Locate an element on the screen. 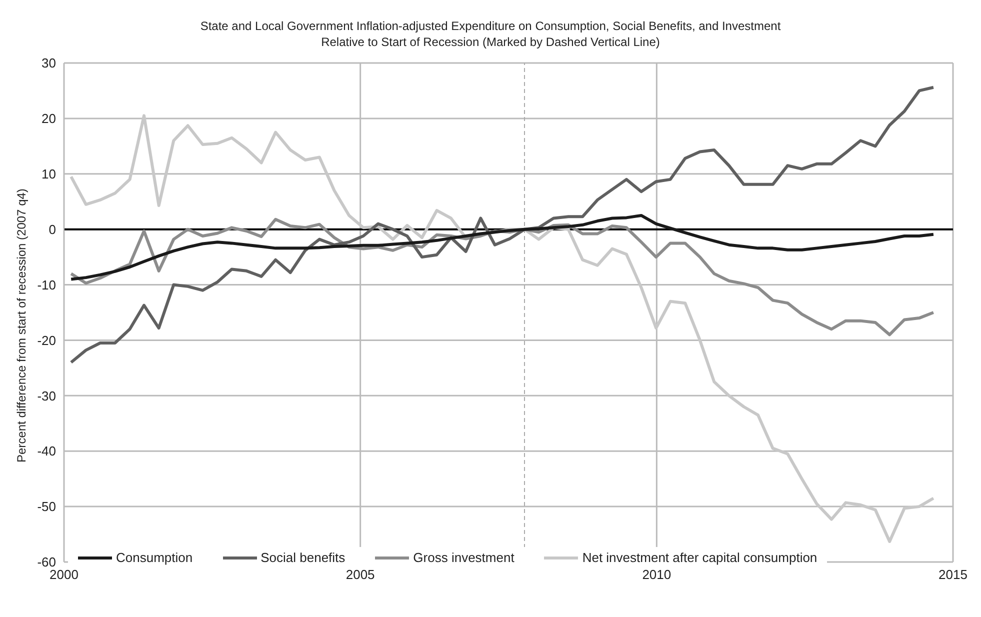 The width and height of the screenshot is (981, 617). x-tick-label: 2015 is located at coordinates (953, 574).